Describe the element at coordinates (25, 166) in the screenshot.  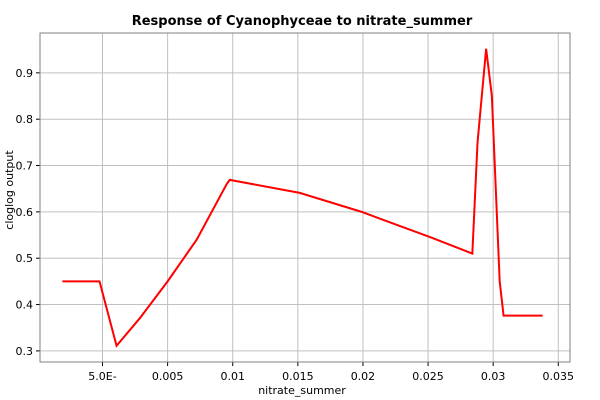
I see `y-tick-label: 0.7` at that location.